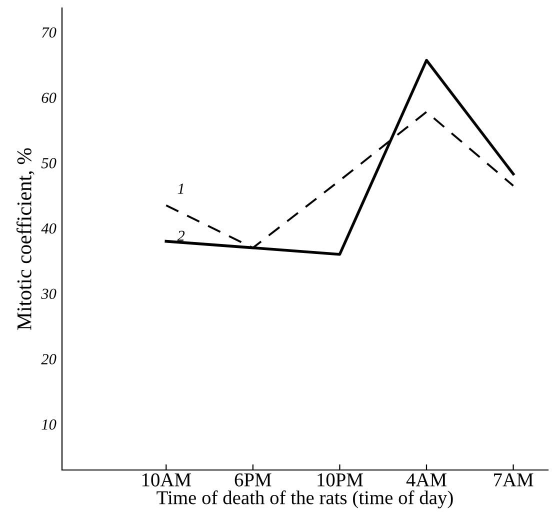 The width and height of the screenshot is (559, 527). Describe the element at coordinates (49, 424) in the screenshot. I see `y-tick-label: 10` at that location.